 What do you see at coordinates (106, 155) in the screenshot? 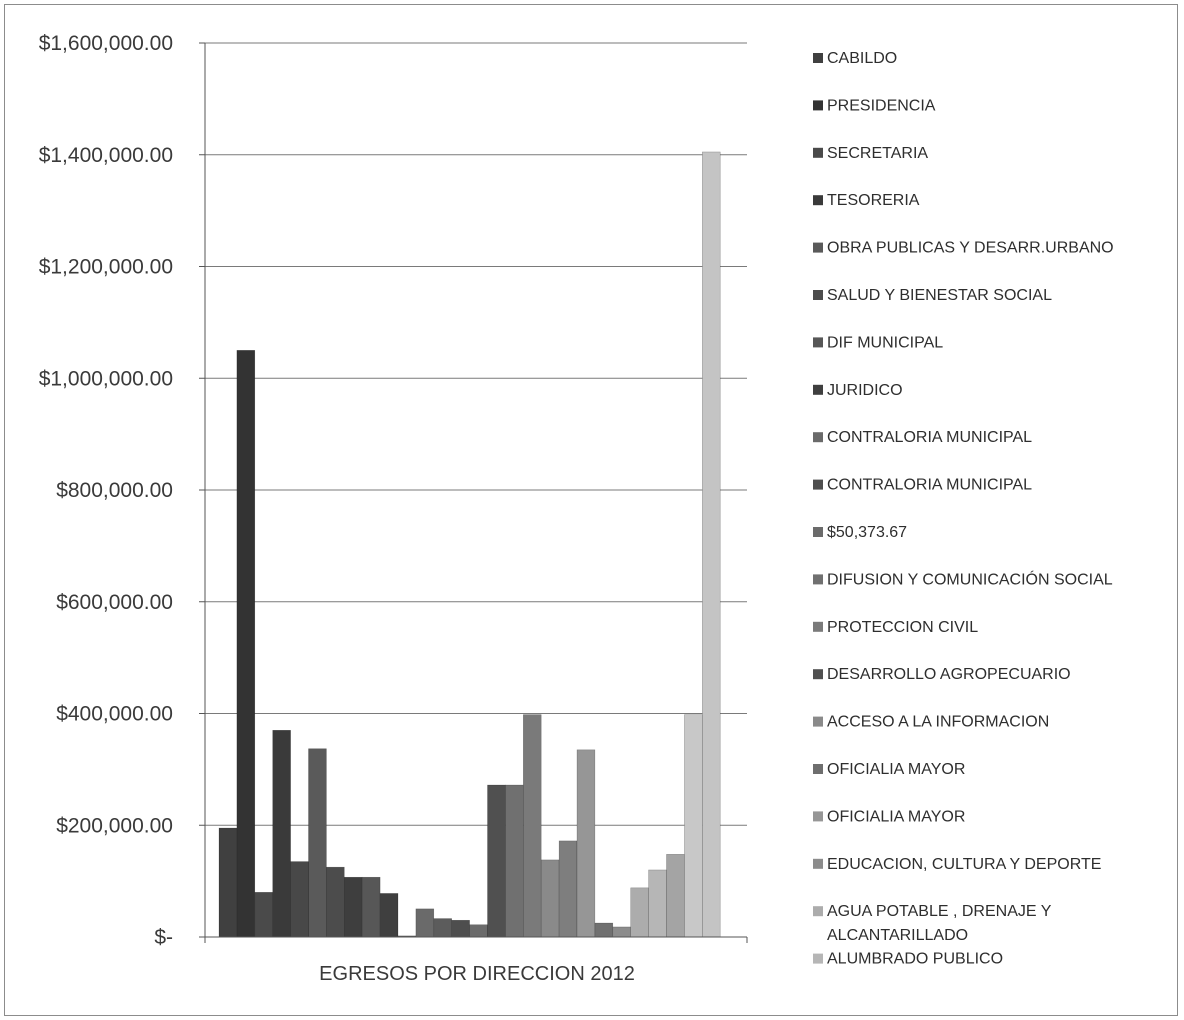
I see `y-tick-label: $1,400,000.00` at bounding box center [106, 155].